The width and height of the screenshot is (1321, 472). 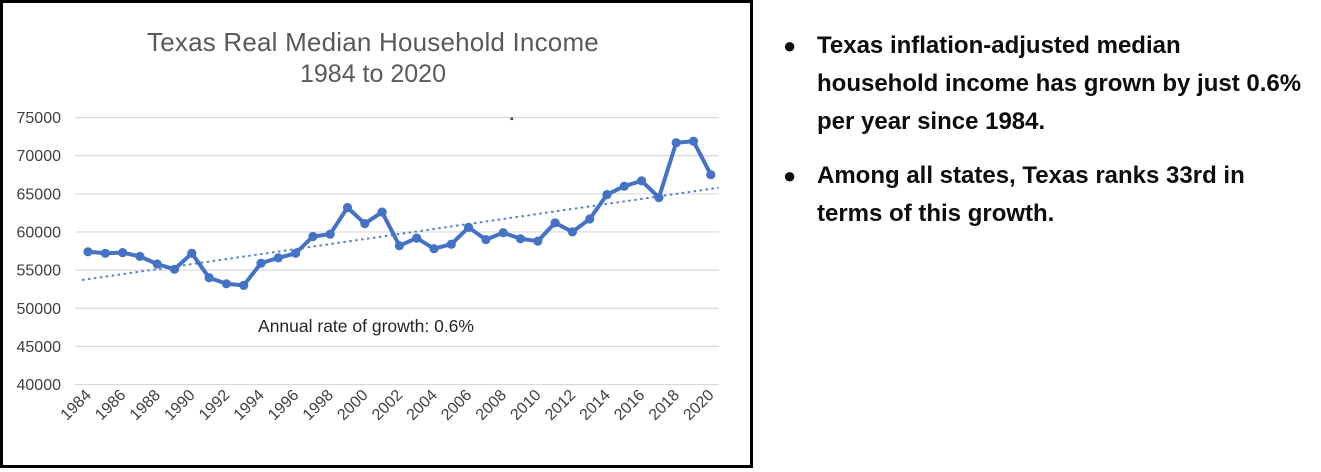 What do you see at coordinates (373, 74) in the screenshot?
I see `chart-subtitle: 1984 to 2020` at bounding box center [373, 74].